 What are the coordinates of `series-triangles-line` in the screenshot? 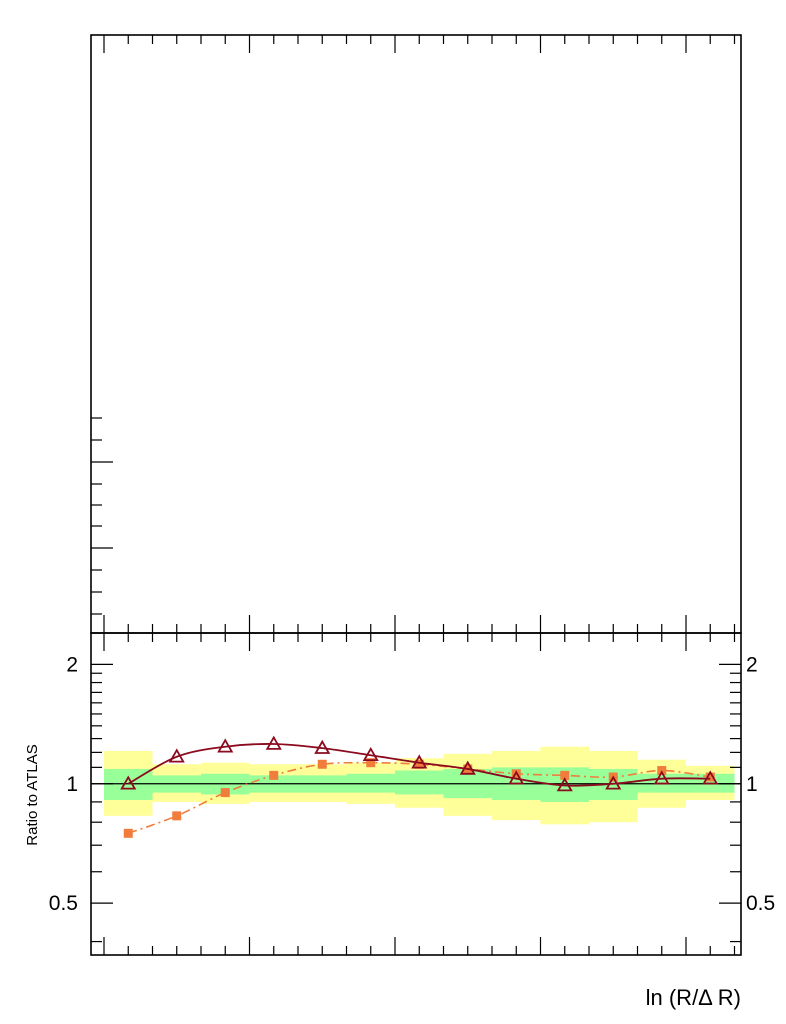 It's located at (419, 765).